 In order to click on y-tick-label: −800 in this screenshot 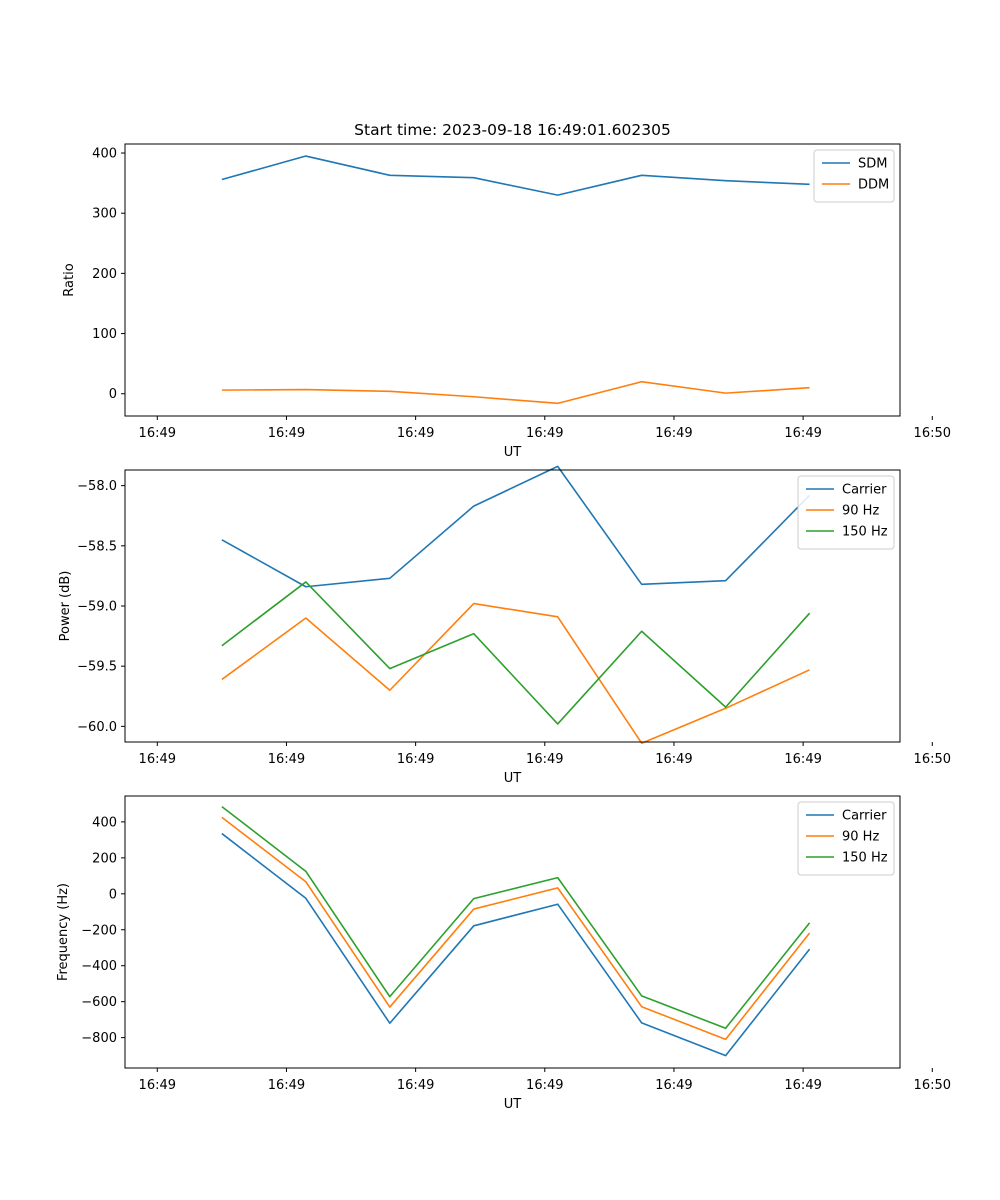, I will do `click(99, 1038)`.